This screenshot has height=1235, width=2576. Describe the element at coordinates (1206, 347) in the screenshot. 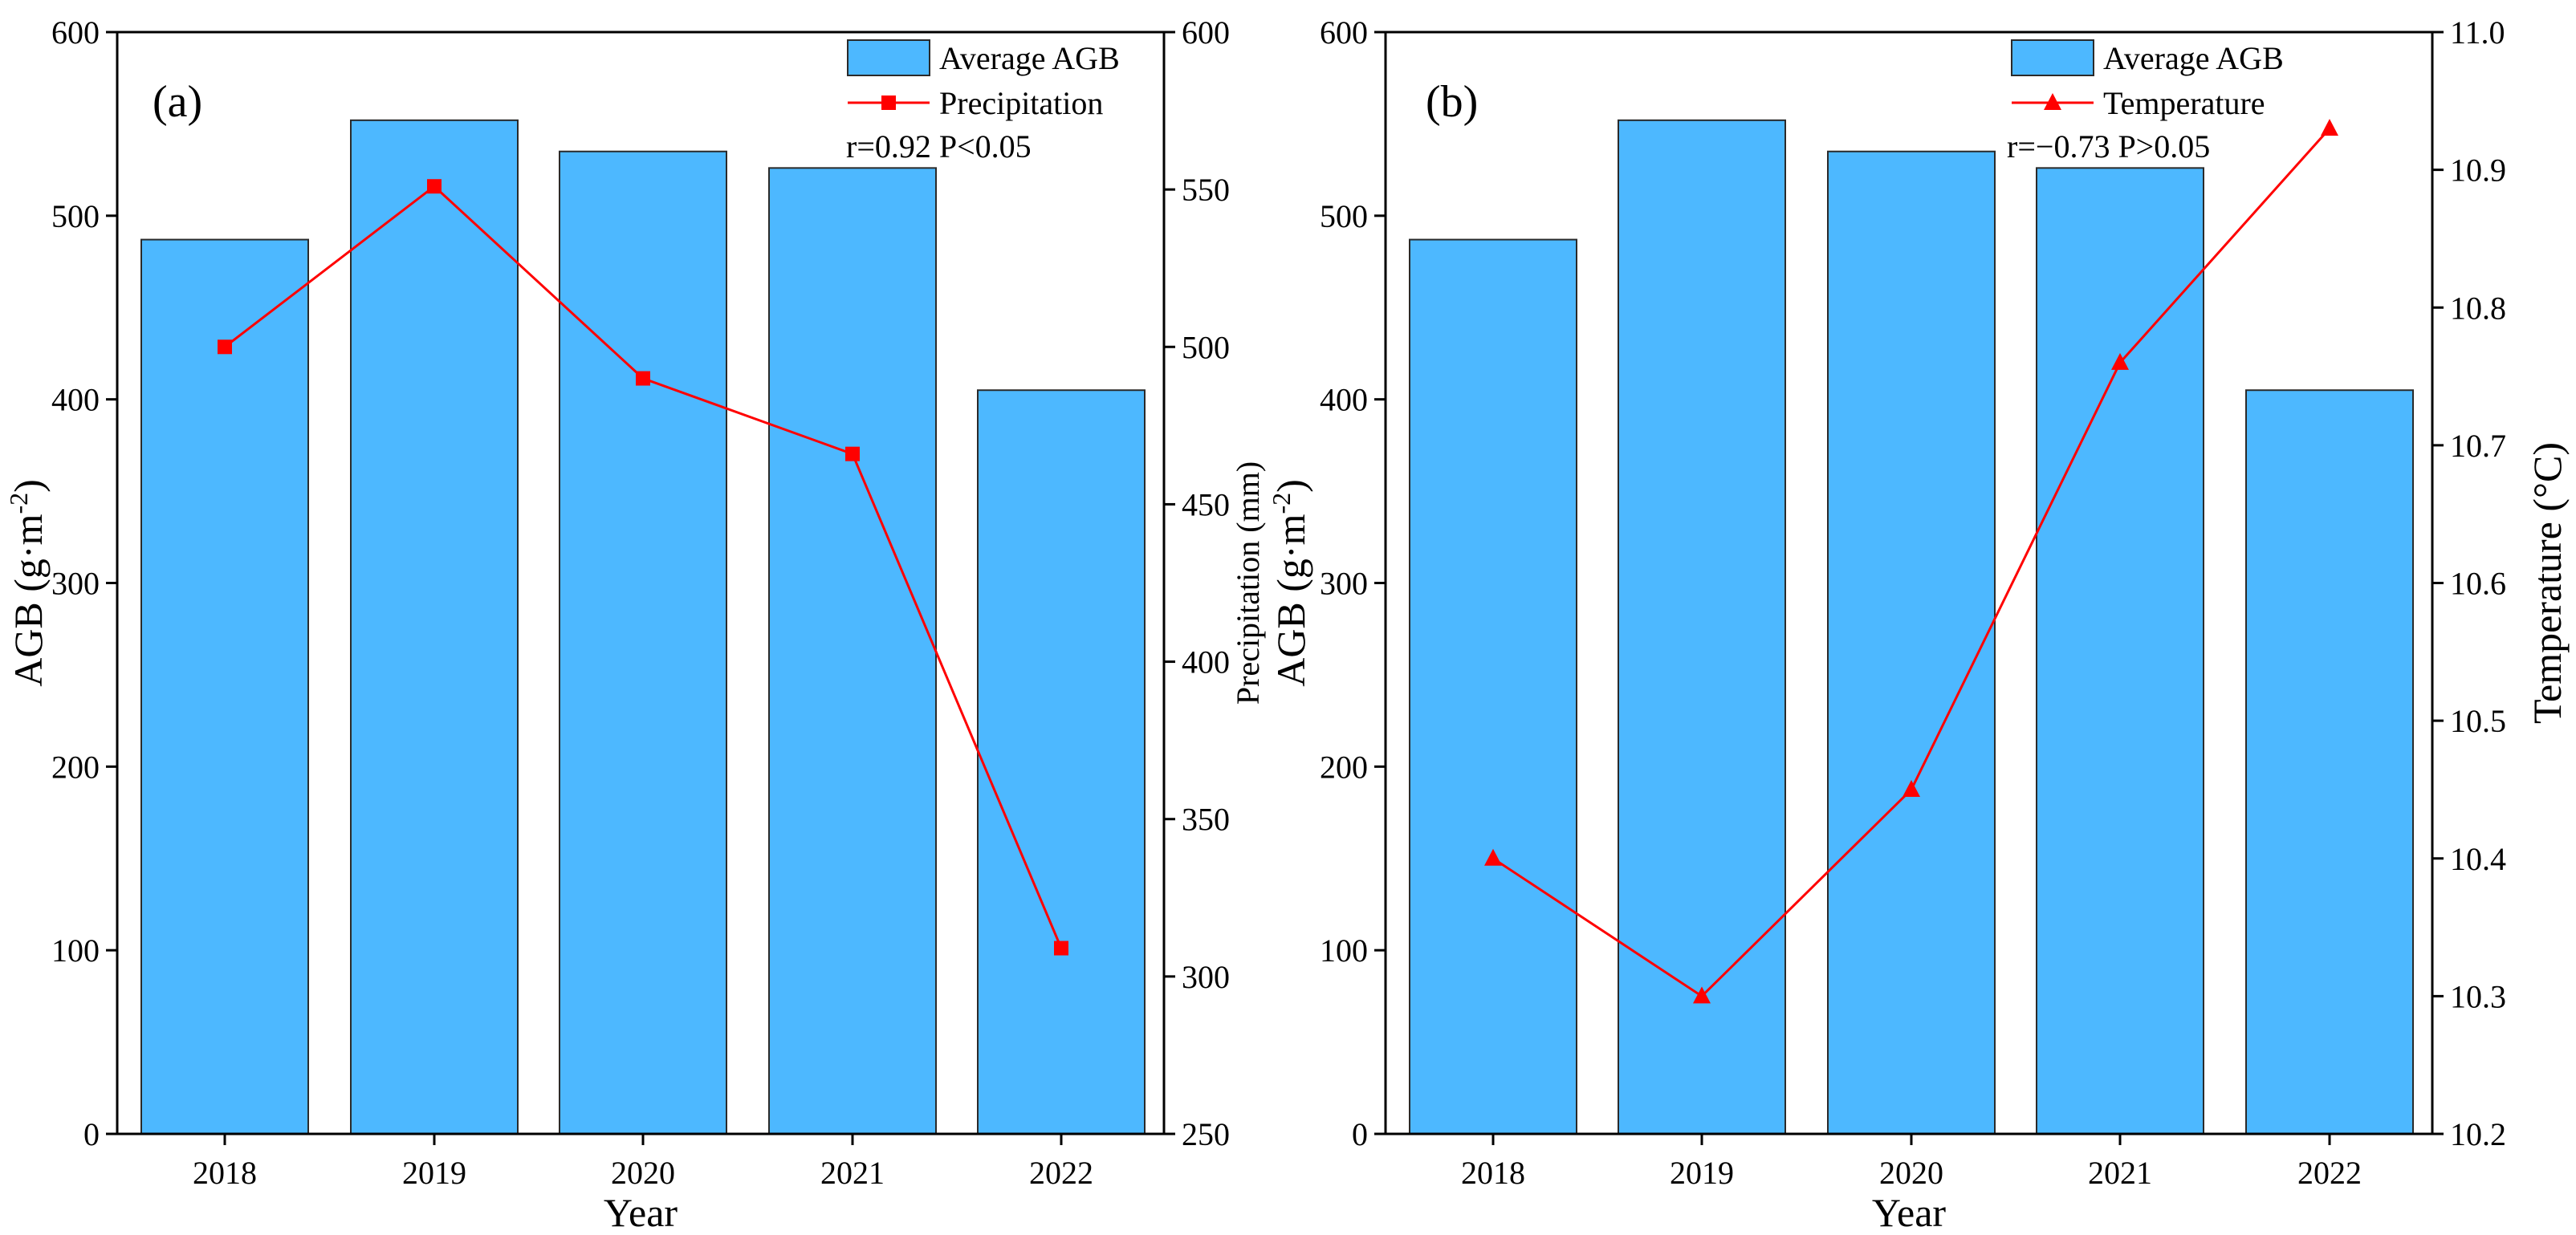

I see `ytick-right-label: 500` at that location.